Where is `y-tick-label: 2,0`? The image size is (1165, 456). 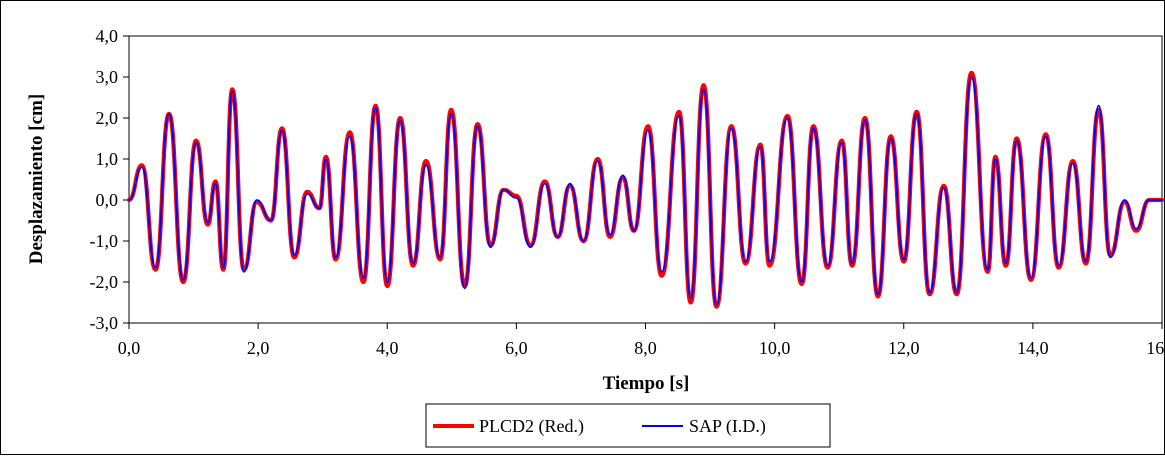 y-tick-label: 2,0 is located at coordinates (107, 118).